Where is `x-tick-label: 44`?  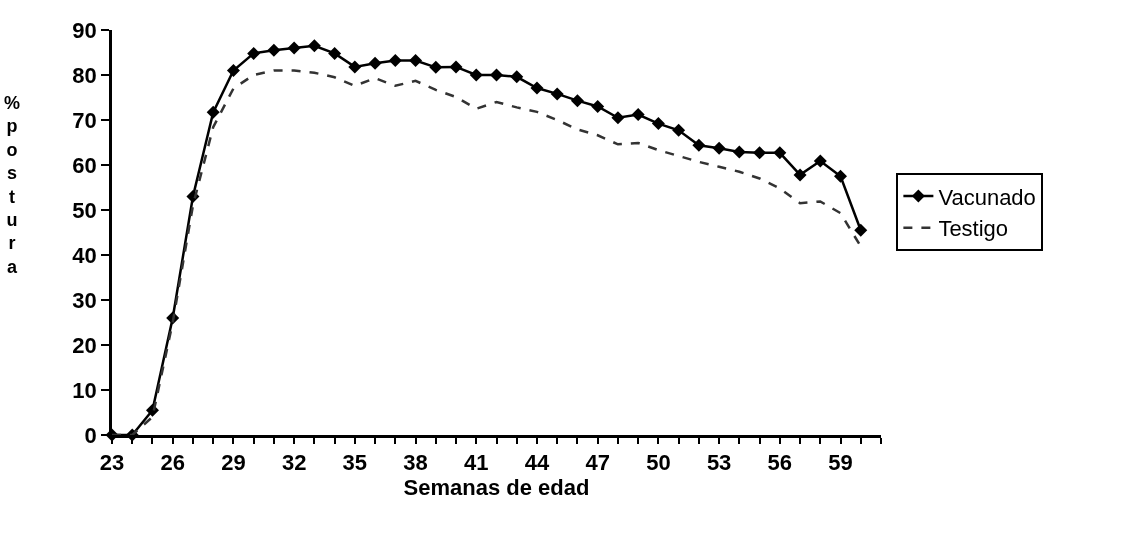
x-tick-label: 44 is located at coordinates (537, 463).